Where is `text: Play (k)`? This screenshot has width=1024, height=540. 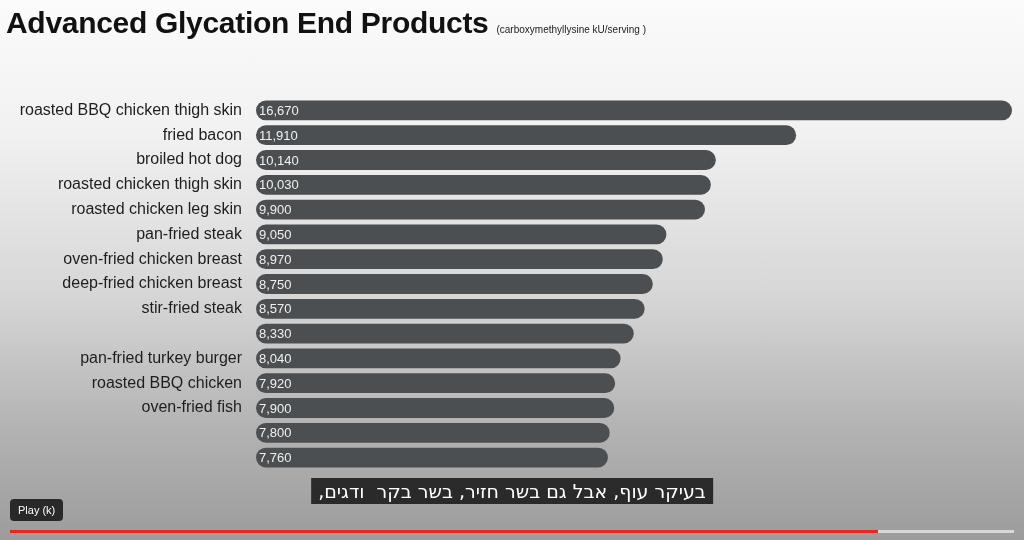 text: Play (k) is located at coordinates (37, 510).